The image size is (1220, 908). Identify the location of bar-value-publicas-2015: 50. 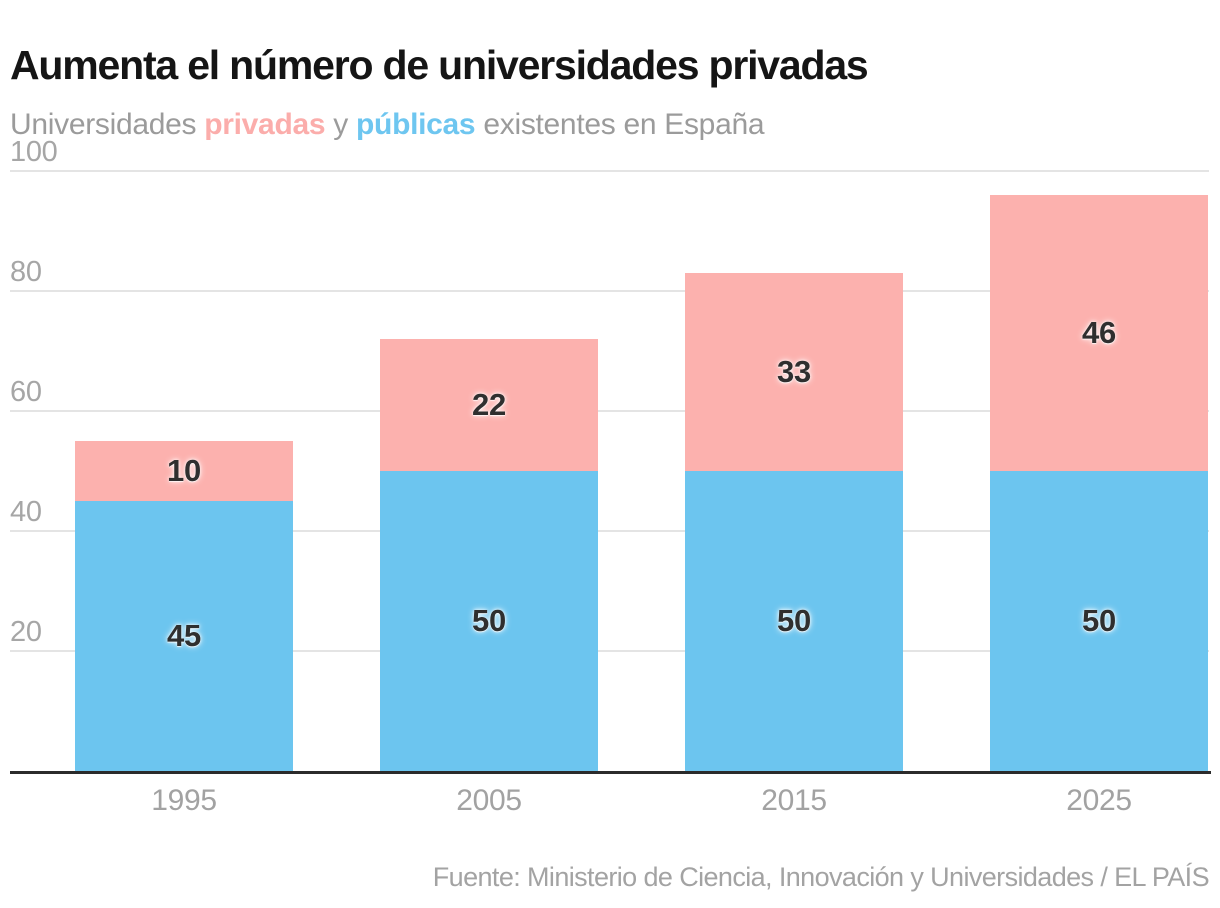
(794, 620).